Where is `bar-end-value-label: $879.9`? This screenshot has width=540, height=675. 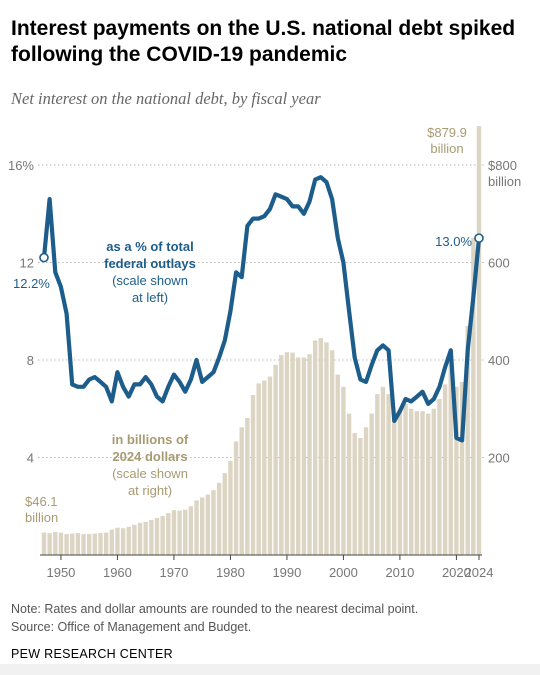 bar-end-value-label: $879.9 is located at coordinates (447, 132).